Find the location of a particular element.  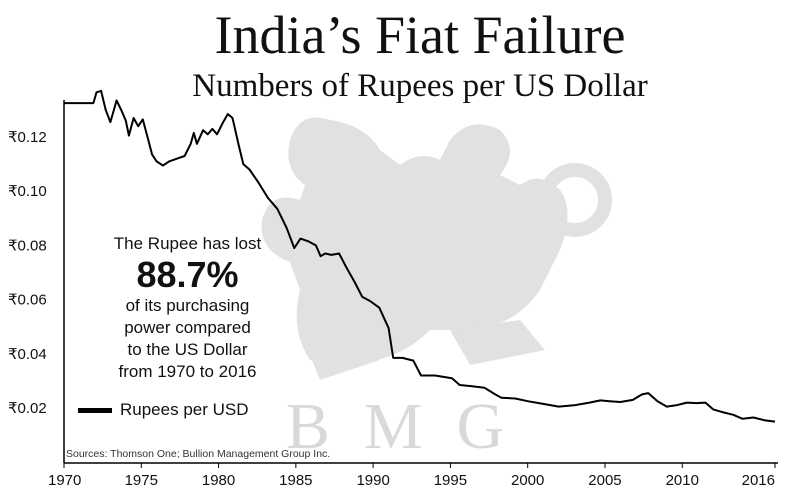

chart-title: India’s Fiat Failure is located at coordinates (420, 35).